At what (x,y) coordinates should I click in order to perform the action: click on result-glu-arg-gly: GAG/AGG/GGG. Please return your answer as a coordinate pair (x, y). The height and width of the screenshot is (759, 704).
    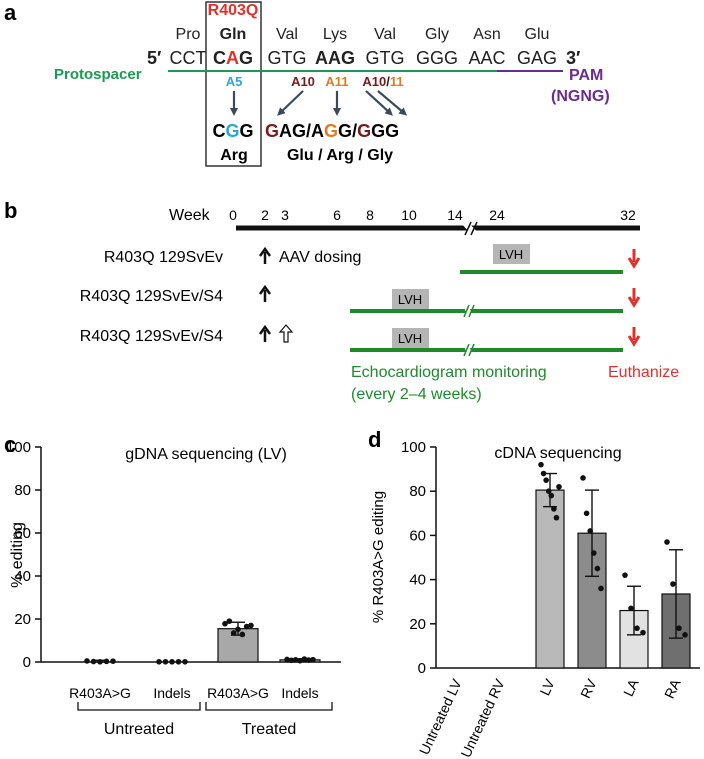
    Looking at the image, I should click on (332, 131).